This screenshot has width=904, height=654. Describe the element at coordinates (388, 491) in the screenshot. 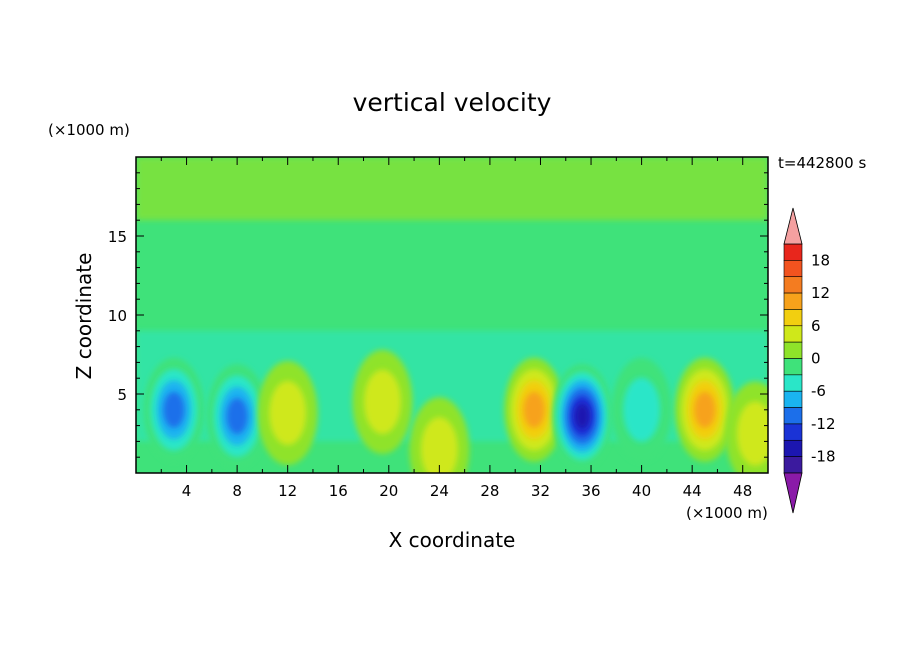

I see `x-tick-label: 20` at that location.